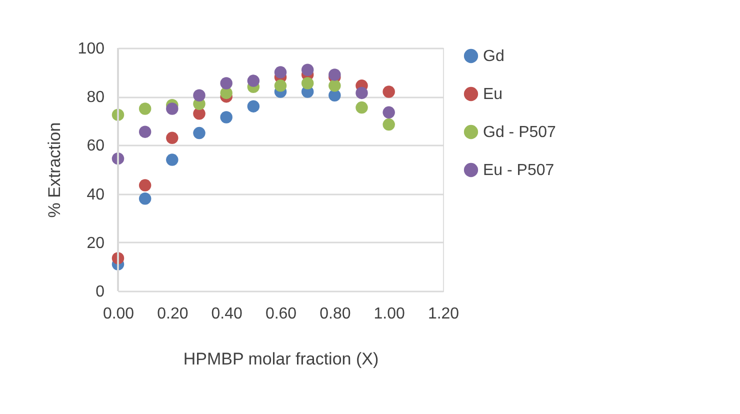  I want to click on y-tick-label: 80, so click(95, 97).